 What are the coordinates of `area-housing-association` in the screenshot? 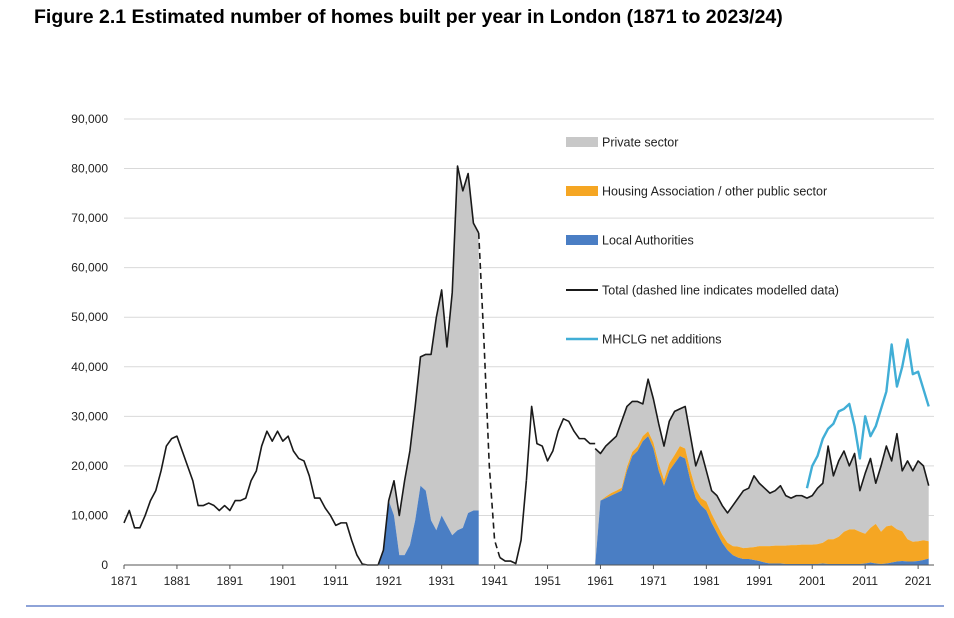 It's located at (762, 498).